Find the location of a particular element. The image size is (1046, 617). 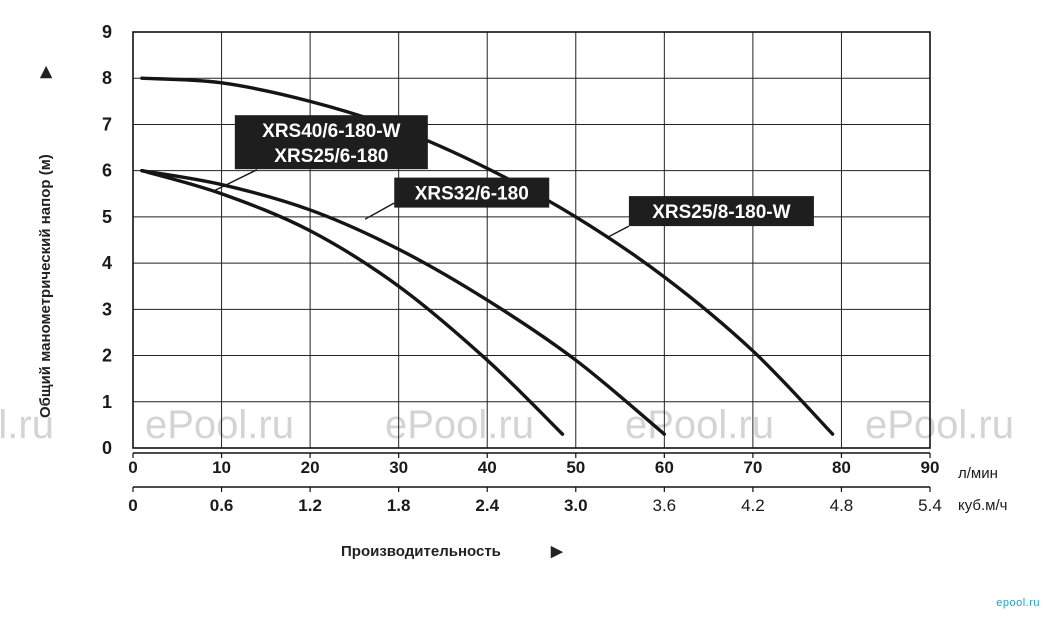

series-label: XRS25/8-180-W is located at coordinates (721, 212).